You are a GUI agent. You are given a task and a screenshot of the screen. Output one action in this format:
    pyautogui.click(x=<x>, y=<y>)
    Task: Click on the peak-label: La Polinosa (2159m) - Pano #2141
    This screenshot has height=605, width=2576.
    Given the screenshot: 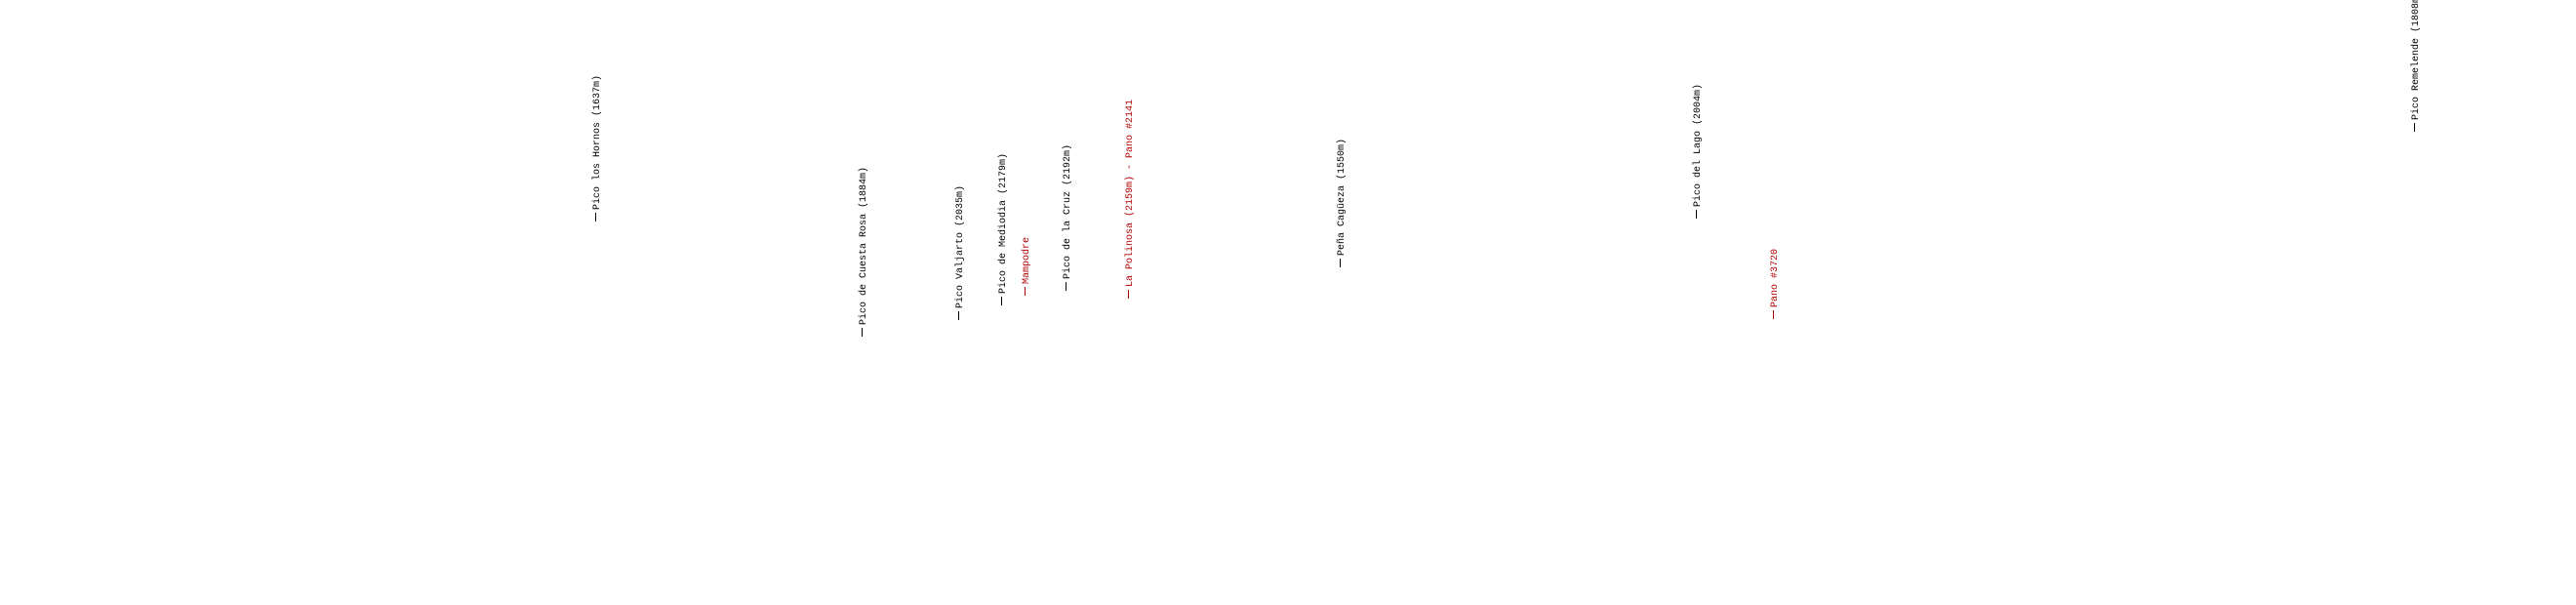 What is the action you would take?
    pyautogui.click(x=1130, y=199)
    